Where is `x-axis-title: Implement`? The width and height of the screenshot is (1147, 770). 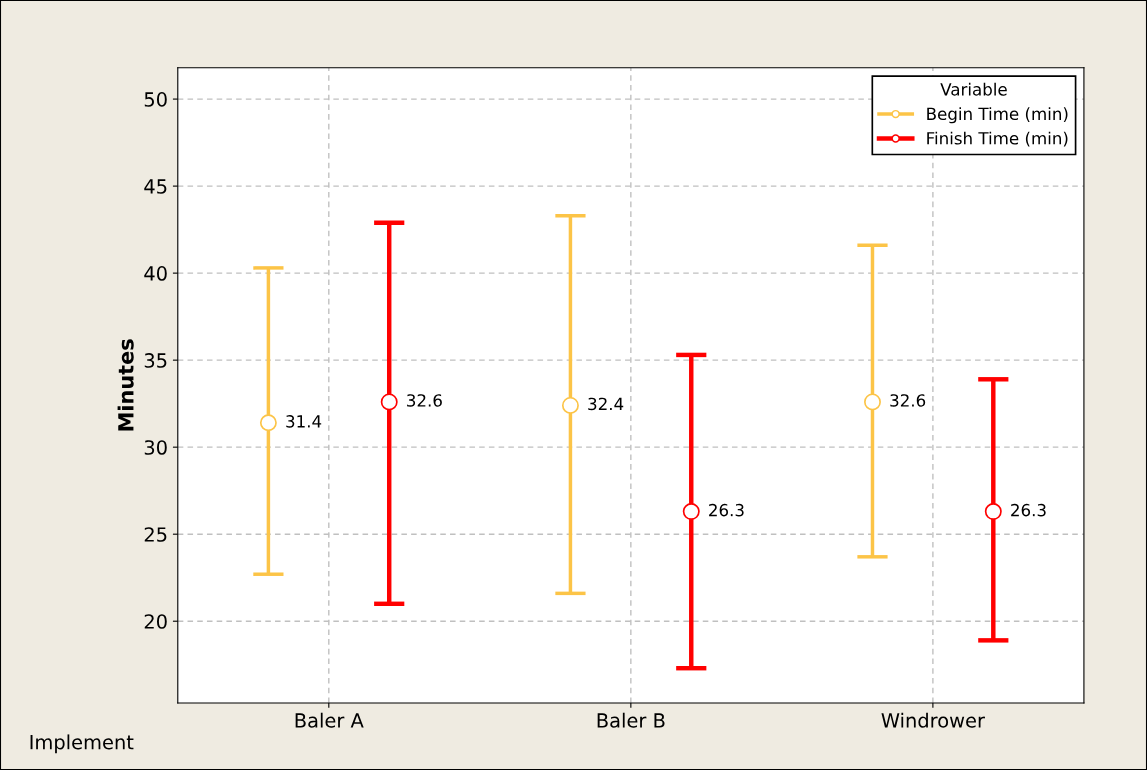 x-axis-title: Implement is located at coordinates (82, 744).